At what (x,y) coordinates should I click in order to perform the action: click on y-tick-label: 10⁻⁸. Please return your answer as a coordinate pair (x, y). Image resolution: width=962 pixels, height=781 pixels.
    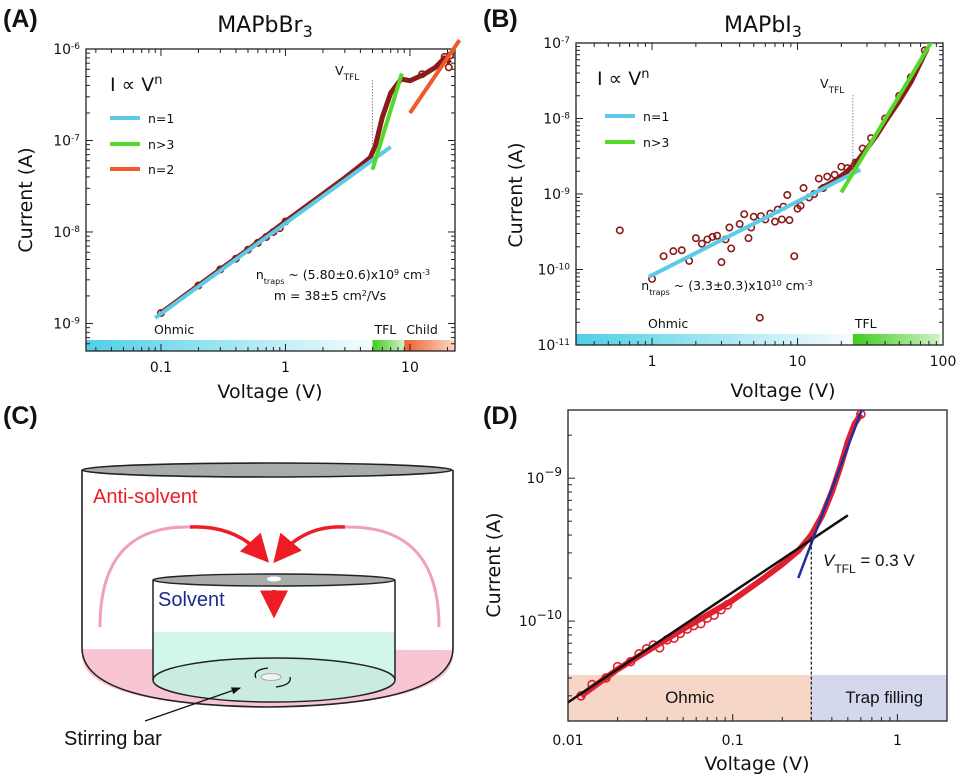
    Looking at the image, I should click on (66, 233).